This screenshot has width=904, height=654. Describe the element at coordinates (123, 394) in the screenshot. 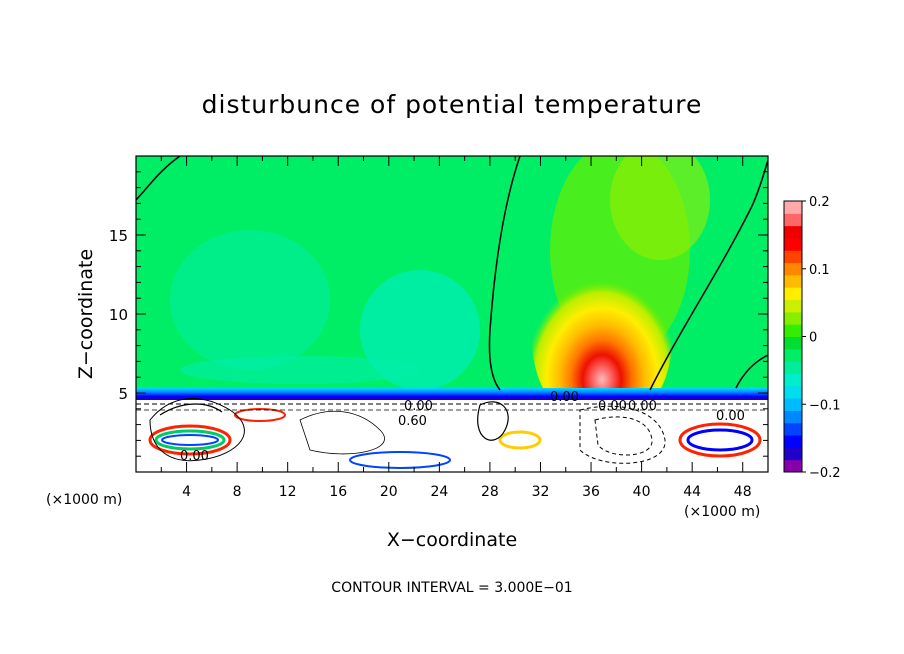

I see `y-tick-label: 5` at that location.